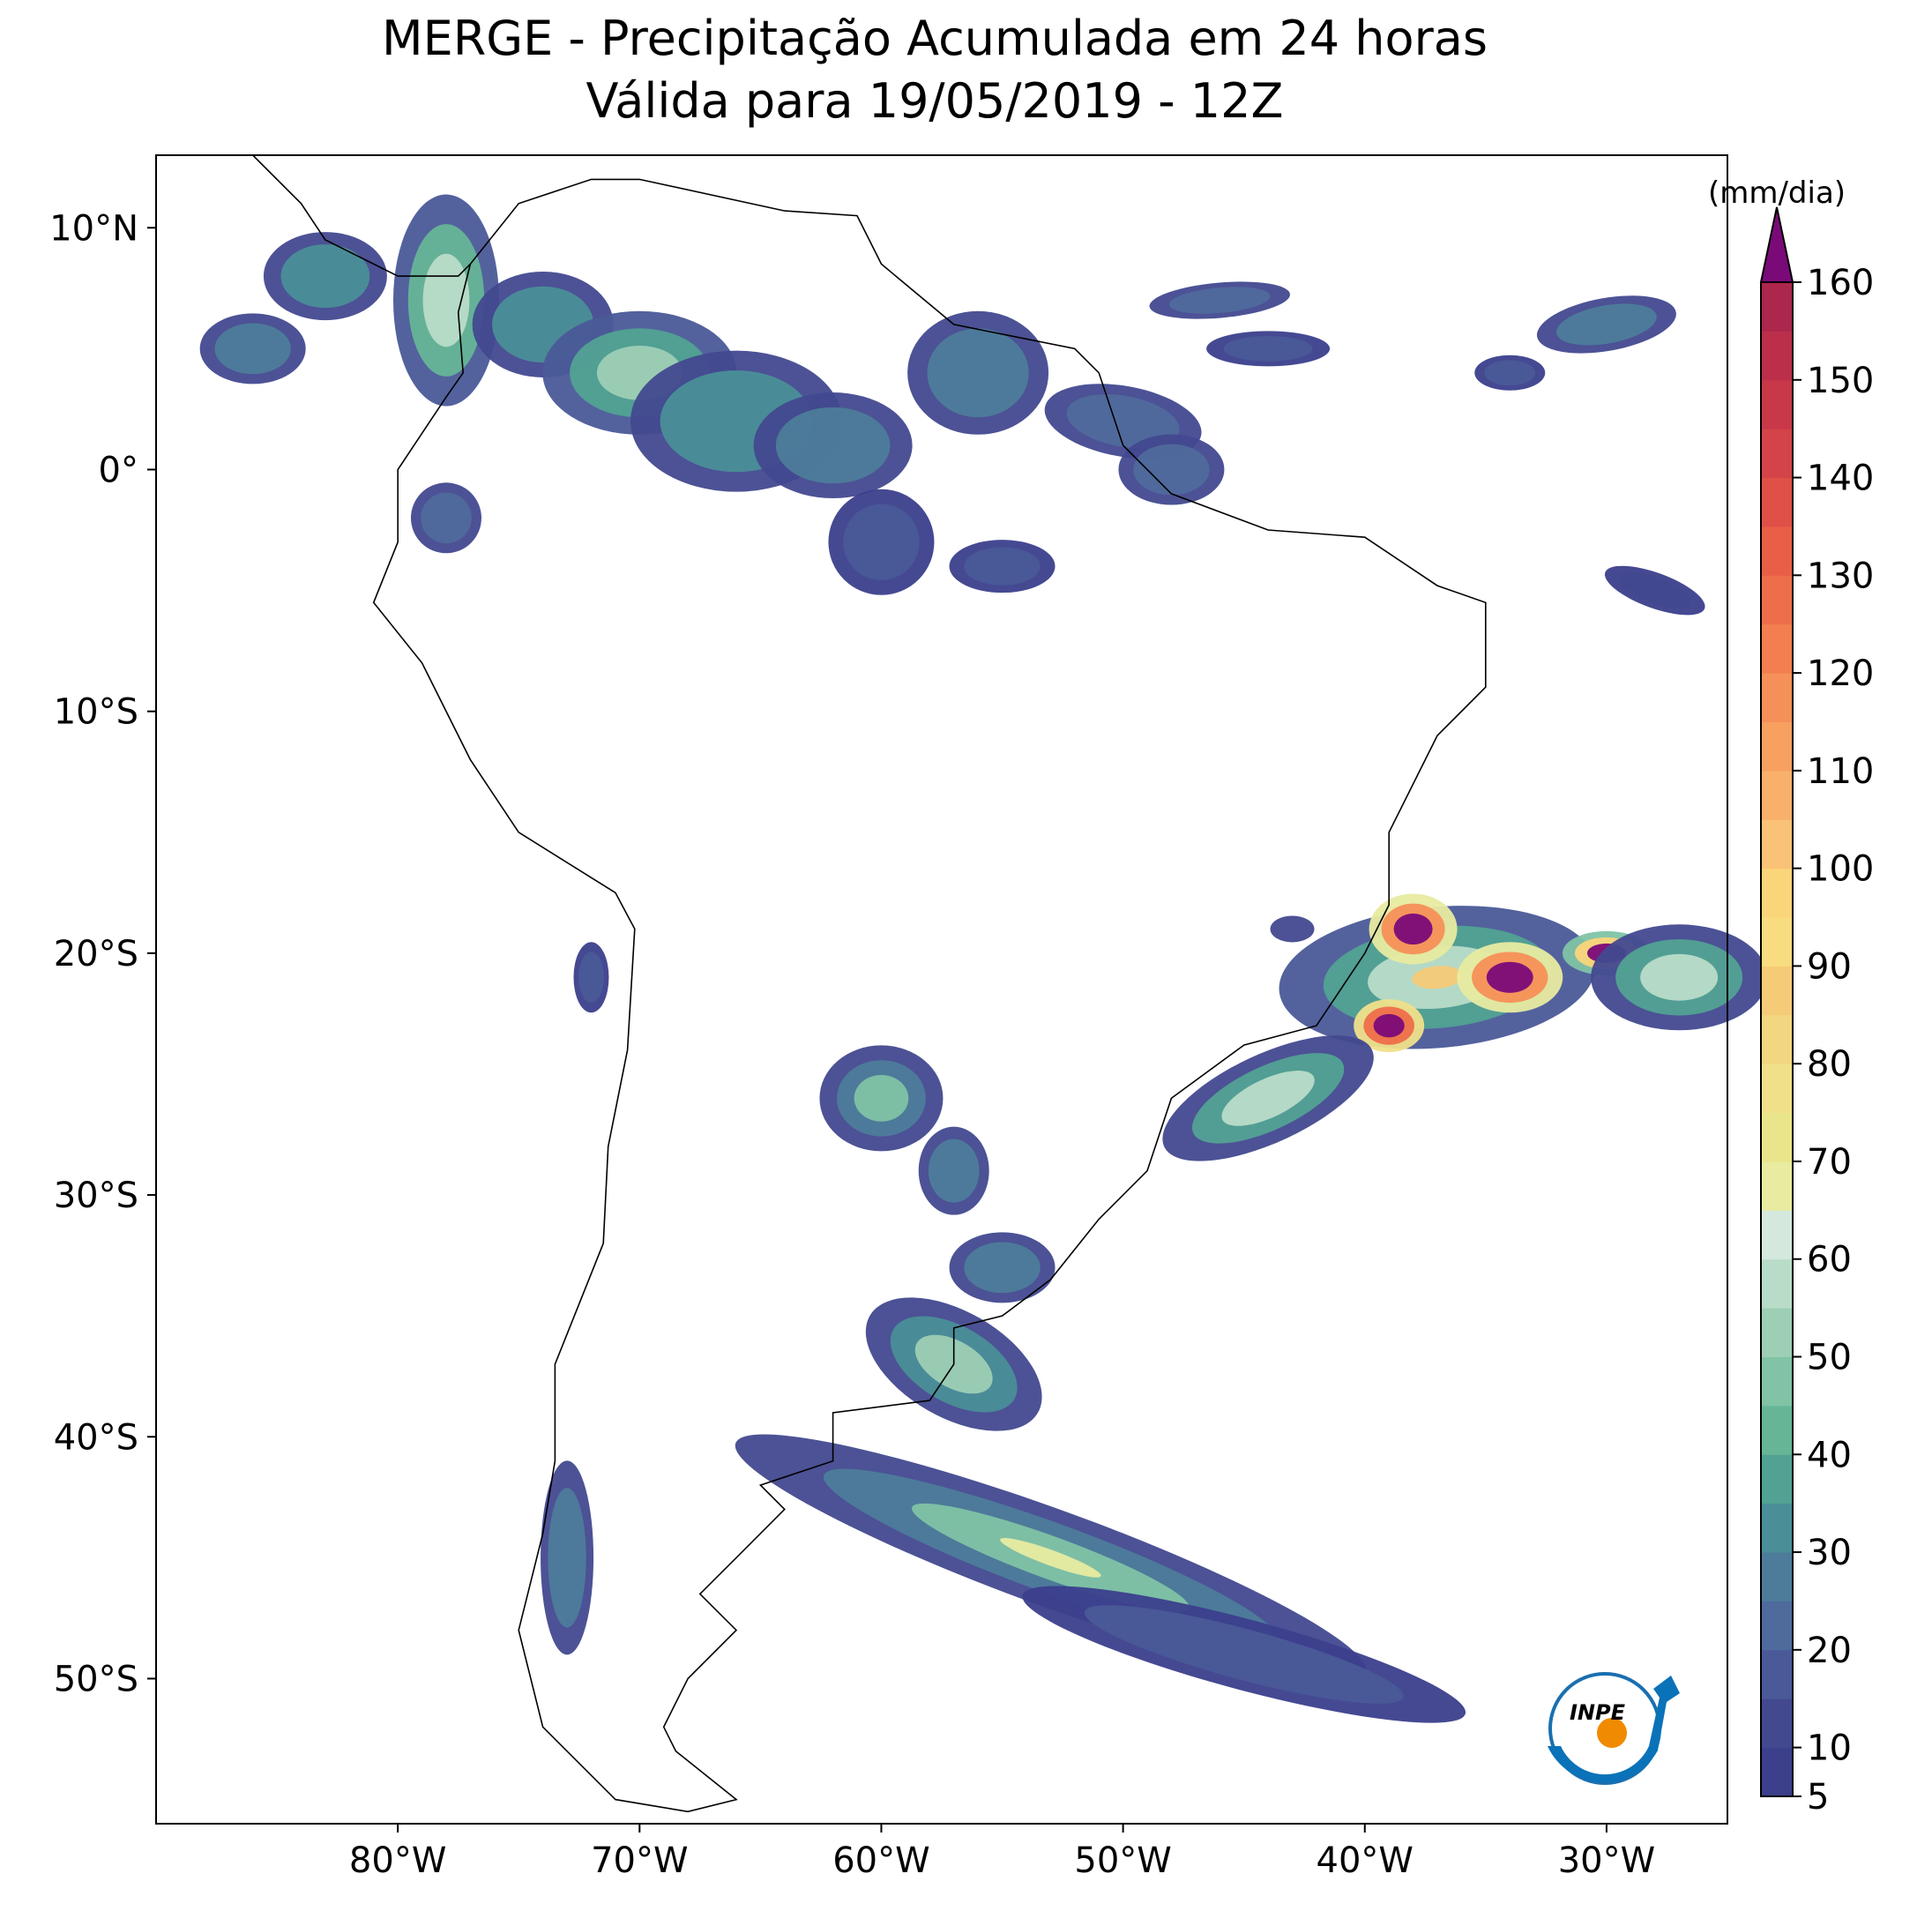 The image size is (1932, 1911). What do you see at coordinates (1829, 1455) in the screenshot?
I see `colorbar-tick-label: 40` at bounding box center [1829, 1455].